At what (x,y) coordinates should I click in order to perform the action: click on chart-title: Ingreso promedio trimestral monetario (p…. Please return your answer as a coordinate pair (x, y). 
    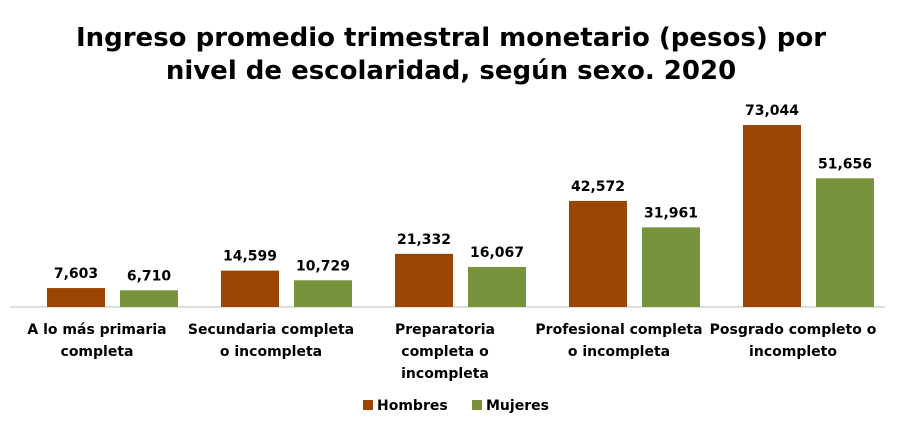
    Looking at the image, I should click on (451, 54).